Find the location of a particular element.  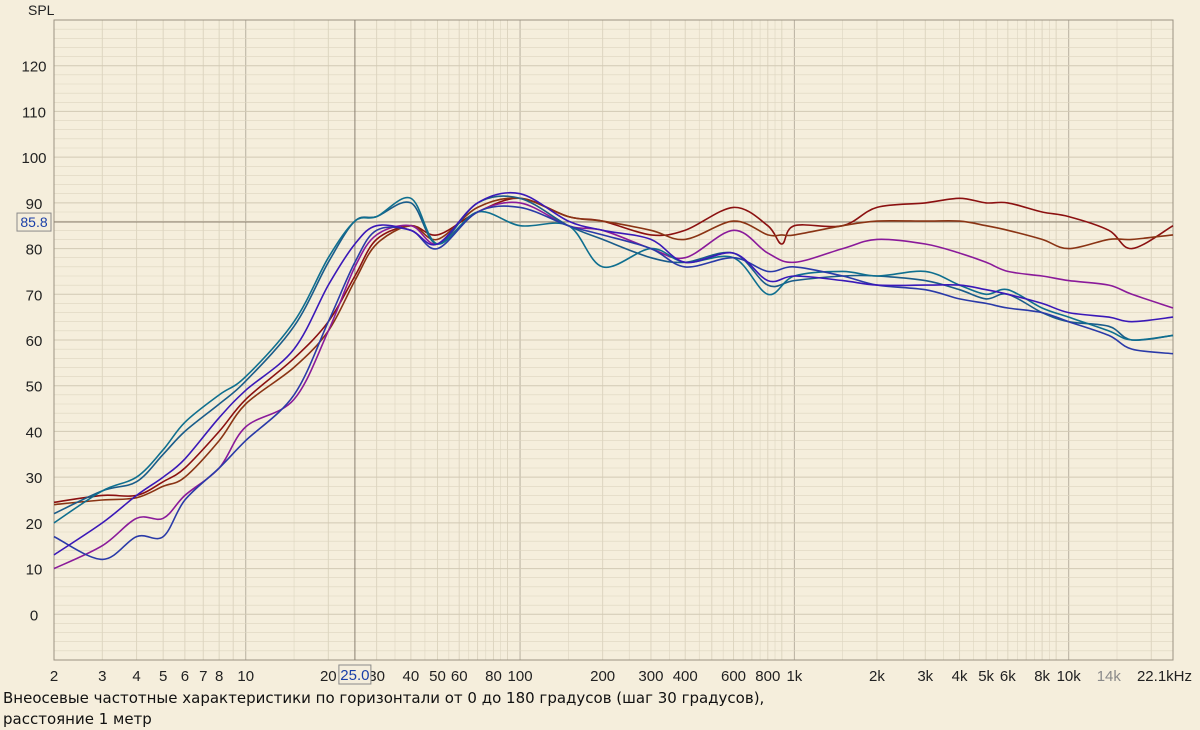

x-tick-label: 200 is located at coordinates (602, 676).